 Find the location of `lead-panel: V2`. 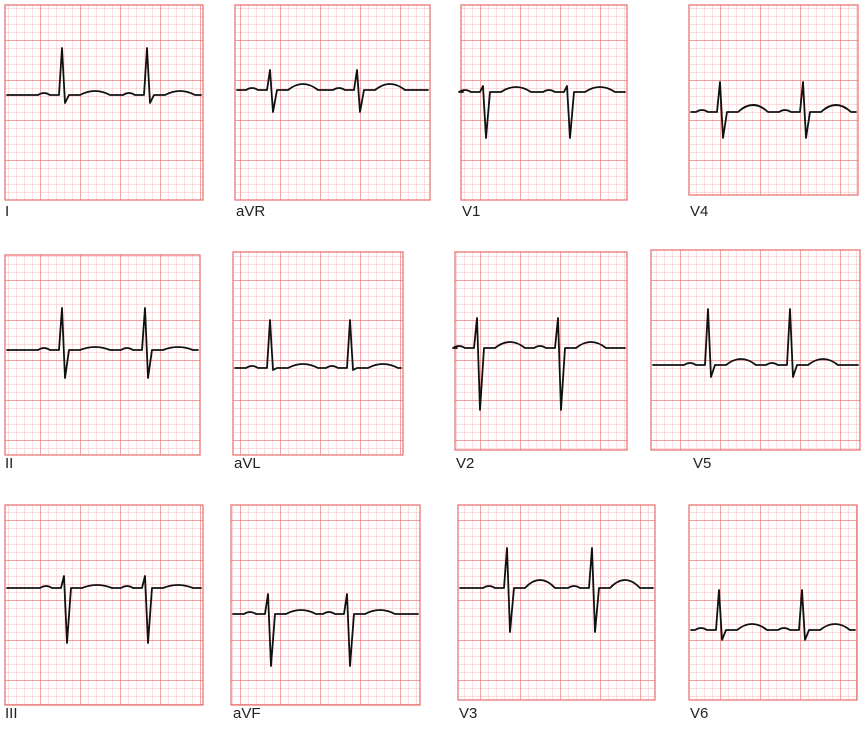

lead-panel: V2 is located at coordinates (540, 361).